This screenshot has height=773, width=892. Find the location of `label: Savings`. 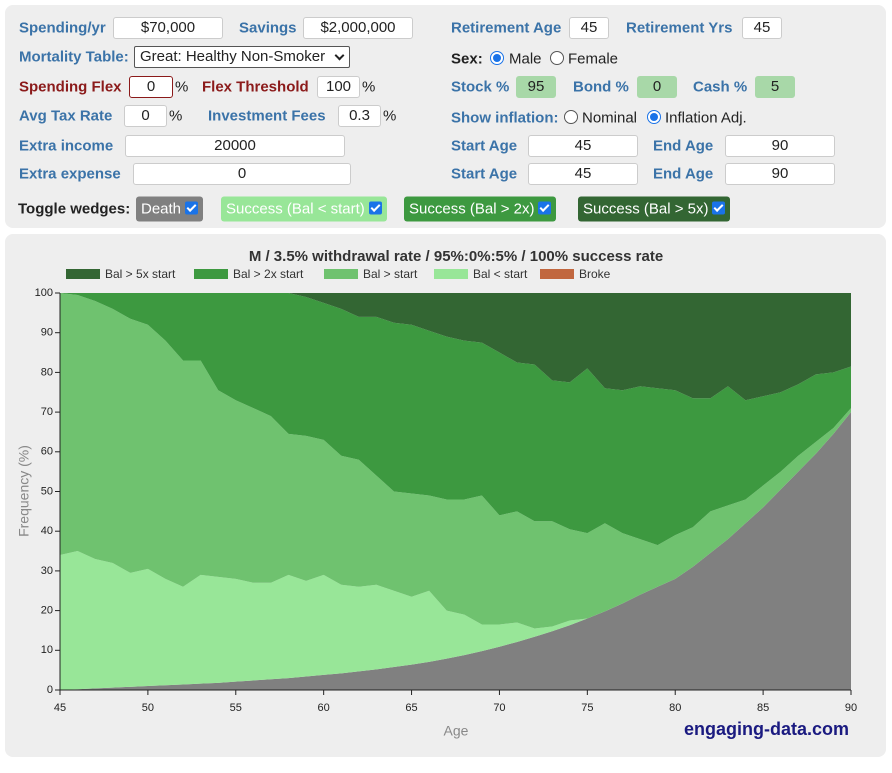

label: Savings is located at coordinates (268, 28).